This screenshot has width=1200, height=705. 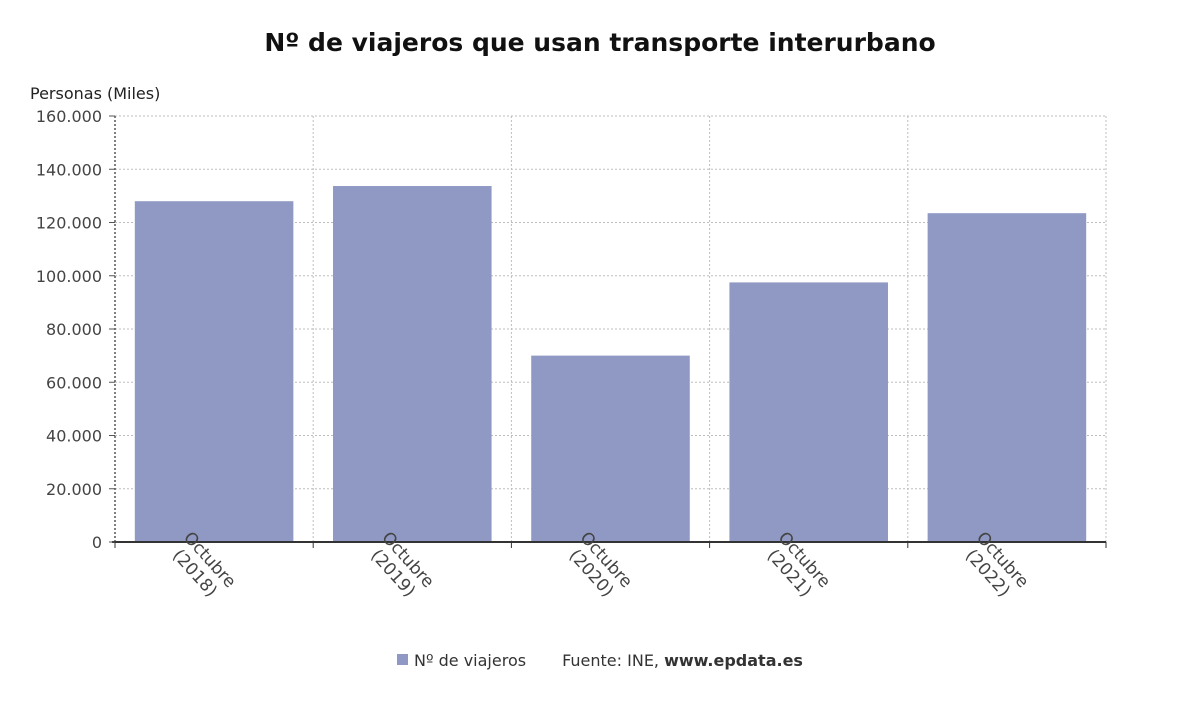 I want to click on y-tick-label: 20.000, so click(x=74, y=489).